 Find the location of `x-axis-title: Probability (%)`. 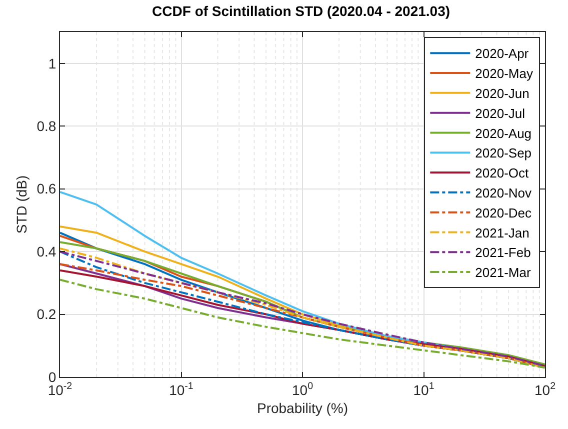

x-axis-title: Probability (%) is located at coordinates (302, 408).